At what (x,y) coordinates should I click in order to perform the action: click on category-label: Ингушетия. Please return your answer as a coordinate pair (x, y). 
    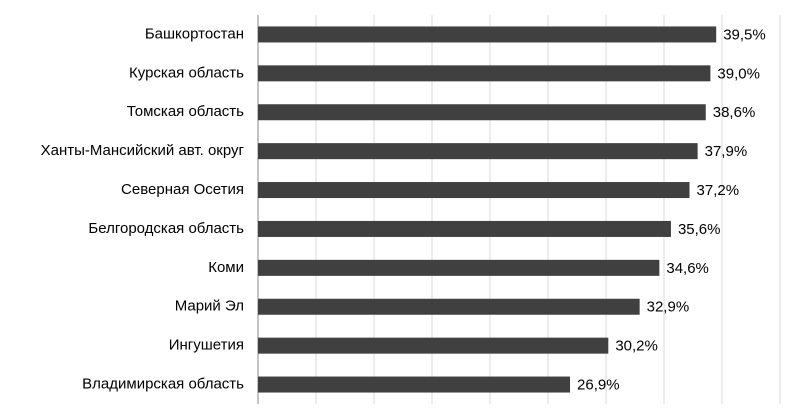
    Looking at the image, I should click on (206, 345).